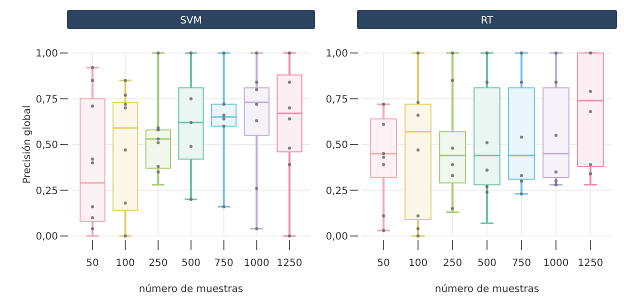 The height and width of the screenshot is (297, 624). I want to click on chart-title: RT, so click(487, 21).